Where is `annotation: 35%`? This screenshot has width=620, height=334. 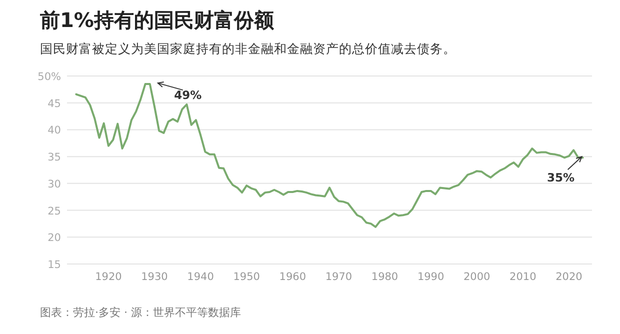 annotation: 35% is located at coordinates (561, 177).